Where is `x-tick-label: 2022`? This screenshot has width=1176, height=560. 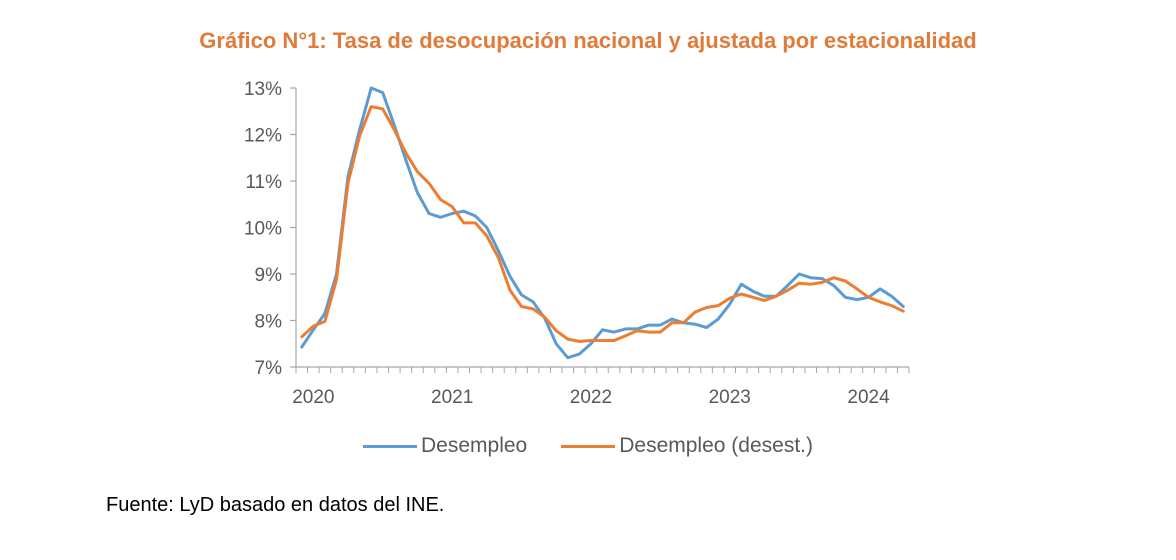 x-tick-label: 2022 is located at coordinates (591, 397).